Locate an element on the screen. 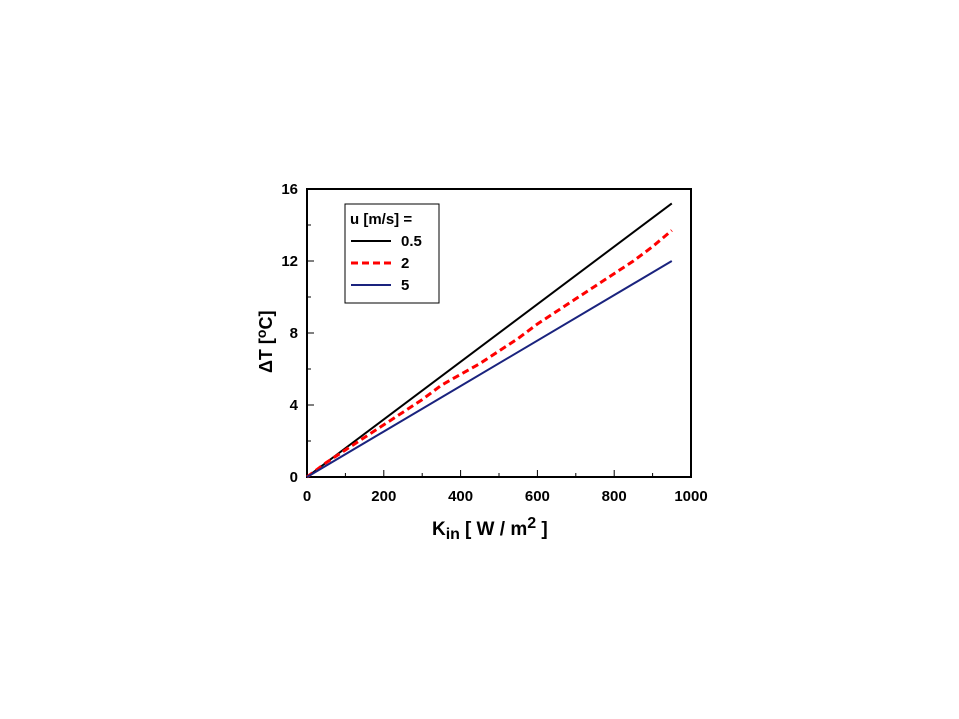 This screenshot has height=719, width=959. y-tick-label: 8 is located at coordinates (294, 333).